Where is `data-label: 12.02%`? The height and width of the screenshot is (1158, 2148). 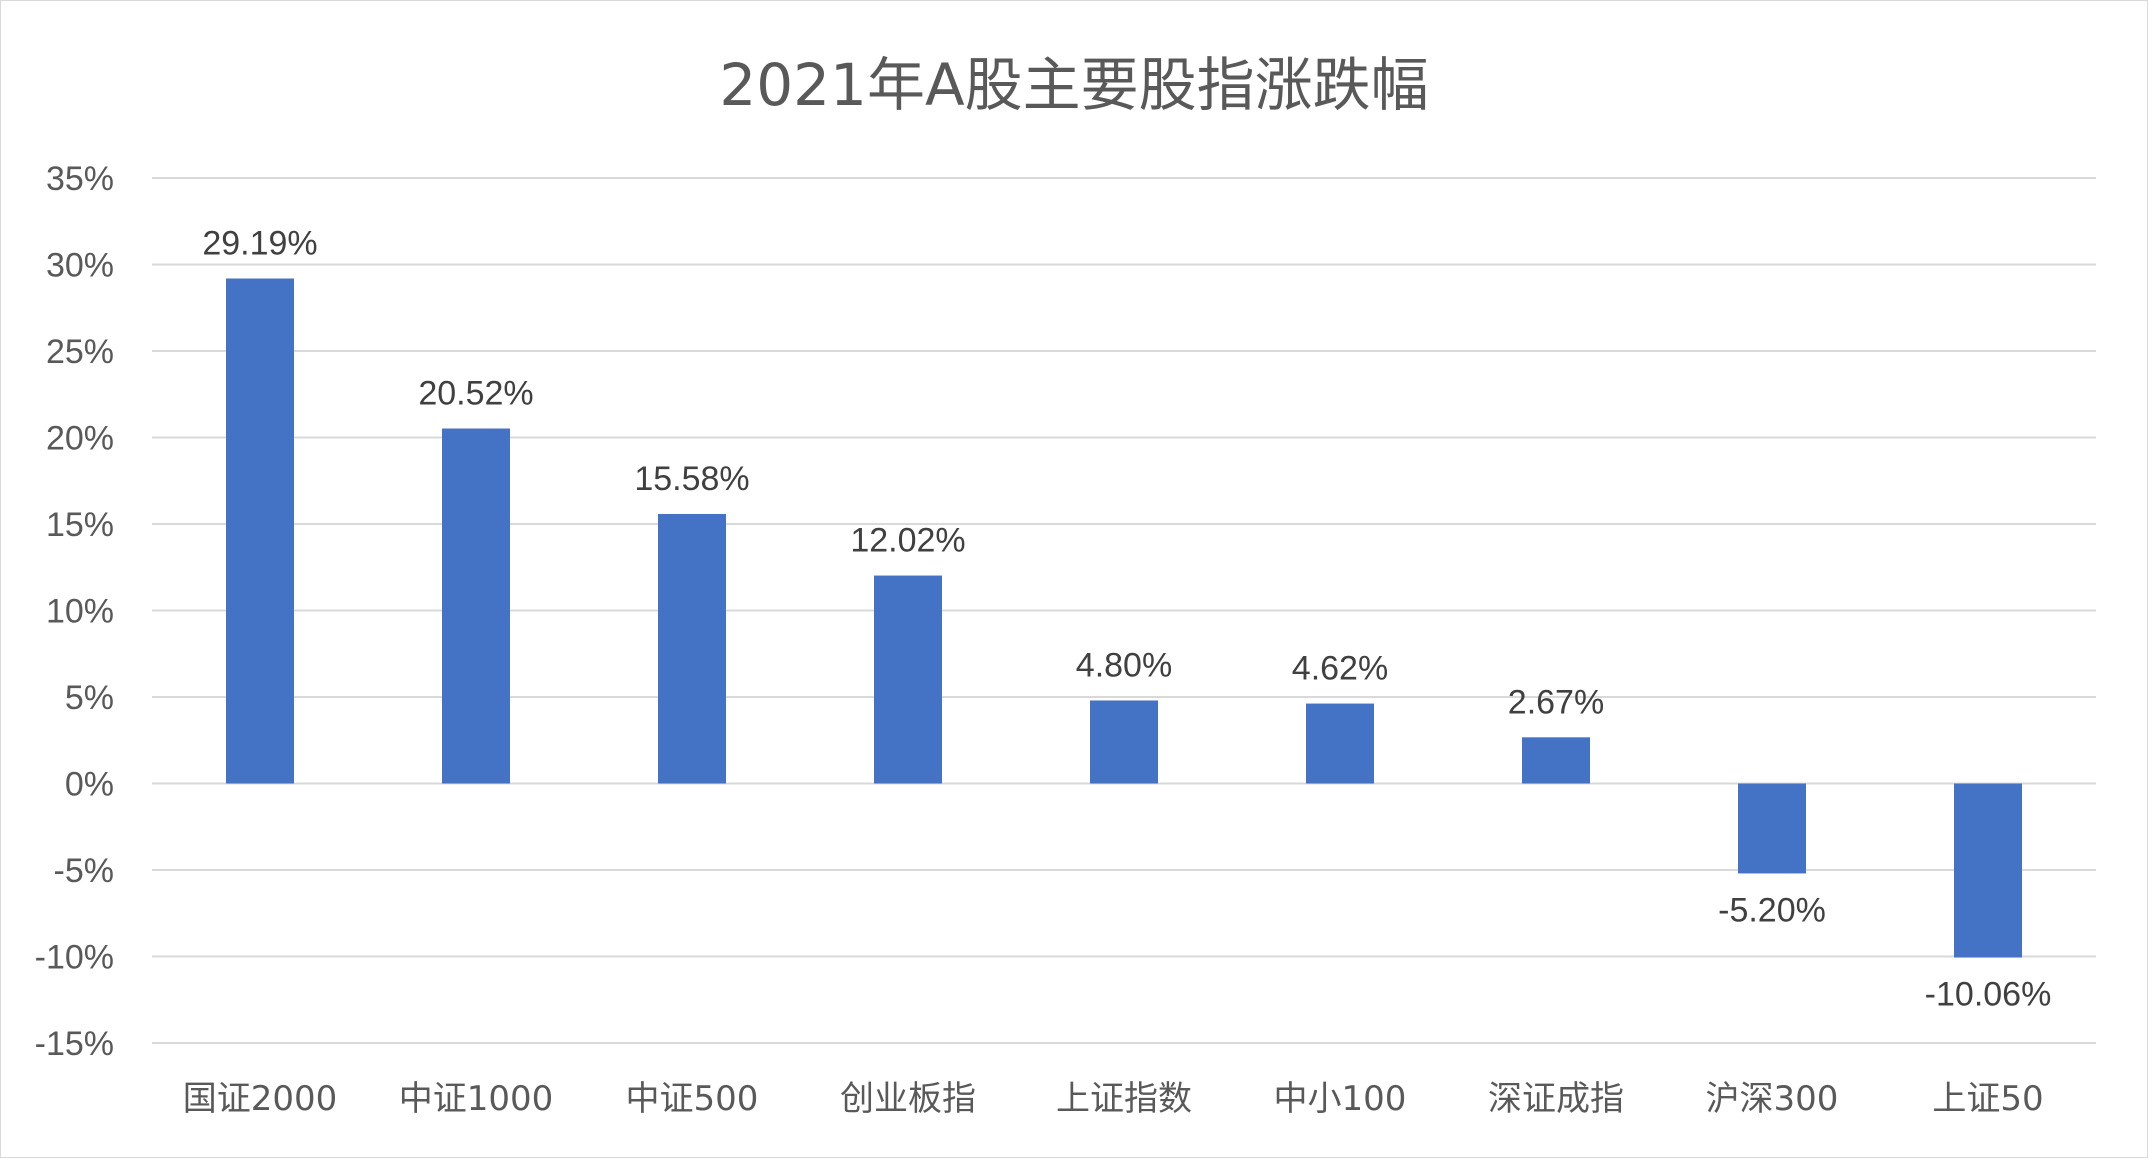 data-label: 12.02% is located at coordinates (907, 541).